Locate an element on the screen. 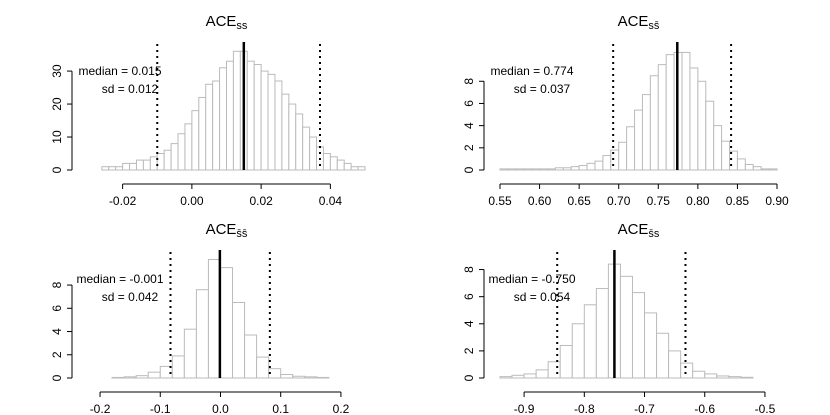 This screenshot has width=830, height=415. x-tick-label: 0.60 is located at coordinates (540, 201).